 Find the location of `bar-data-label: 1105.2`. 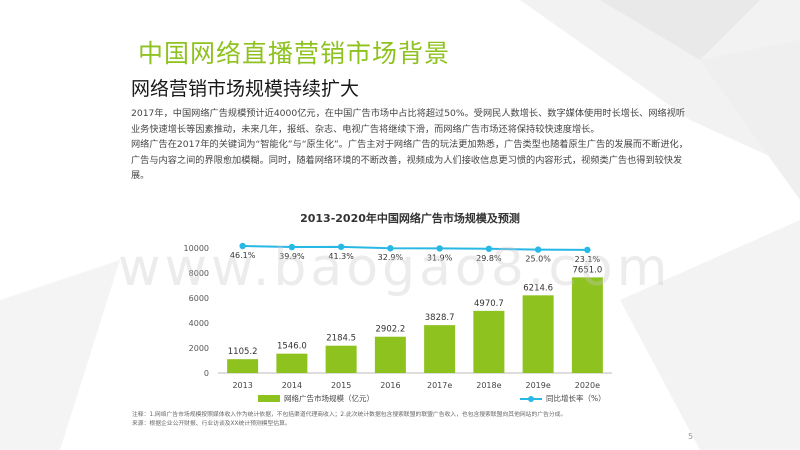

bar-data-label: 1105.2 is located at coordinates (243, 352).